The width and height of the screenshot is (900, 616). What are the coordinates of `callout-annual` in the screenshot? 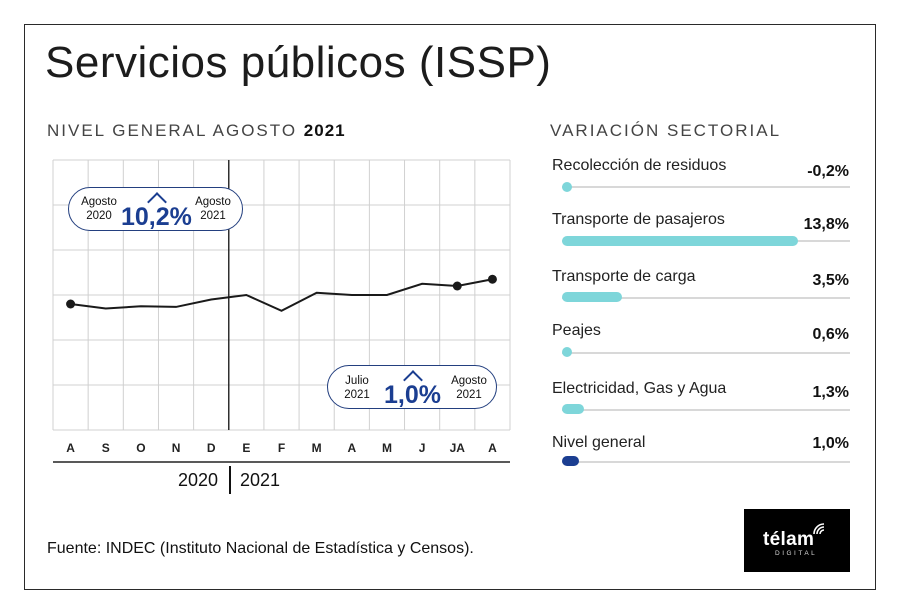 It's located at (155, 209).